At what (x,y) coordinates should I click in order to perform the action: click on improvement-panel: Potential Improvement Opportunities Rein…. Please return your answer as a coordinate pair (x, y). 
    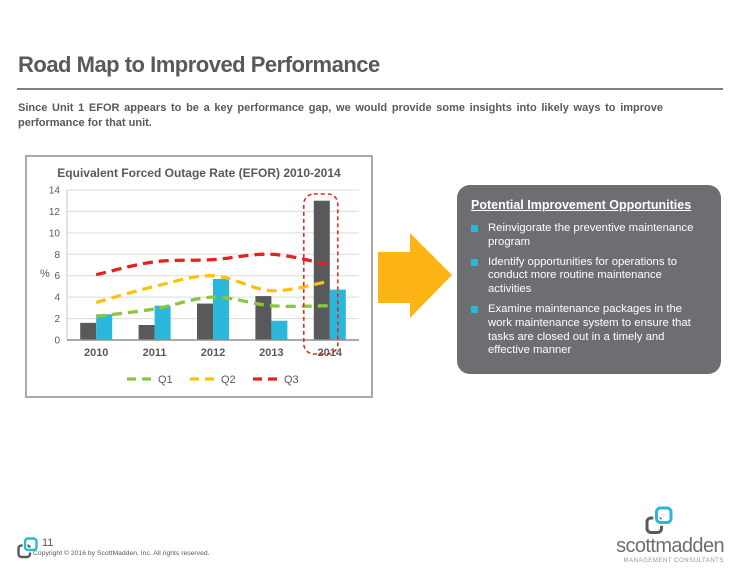
    Looking at the image, I should click on (589, 279).